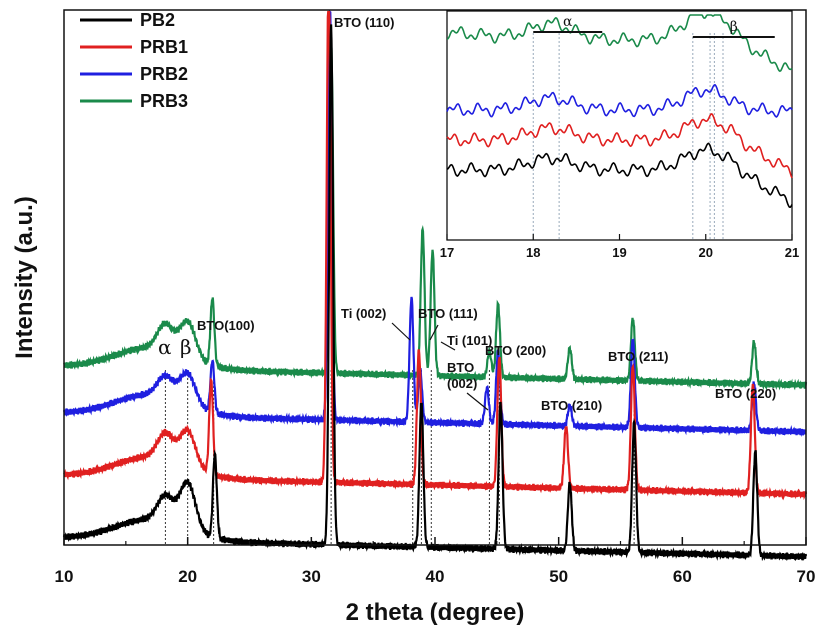 This screenshot has width=825, height=640. I want to click on x-tick-label: 50, so click(558, 576).